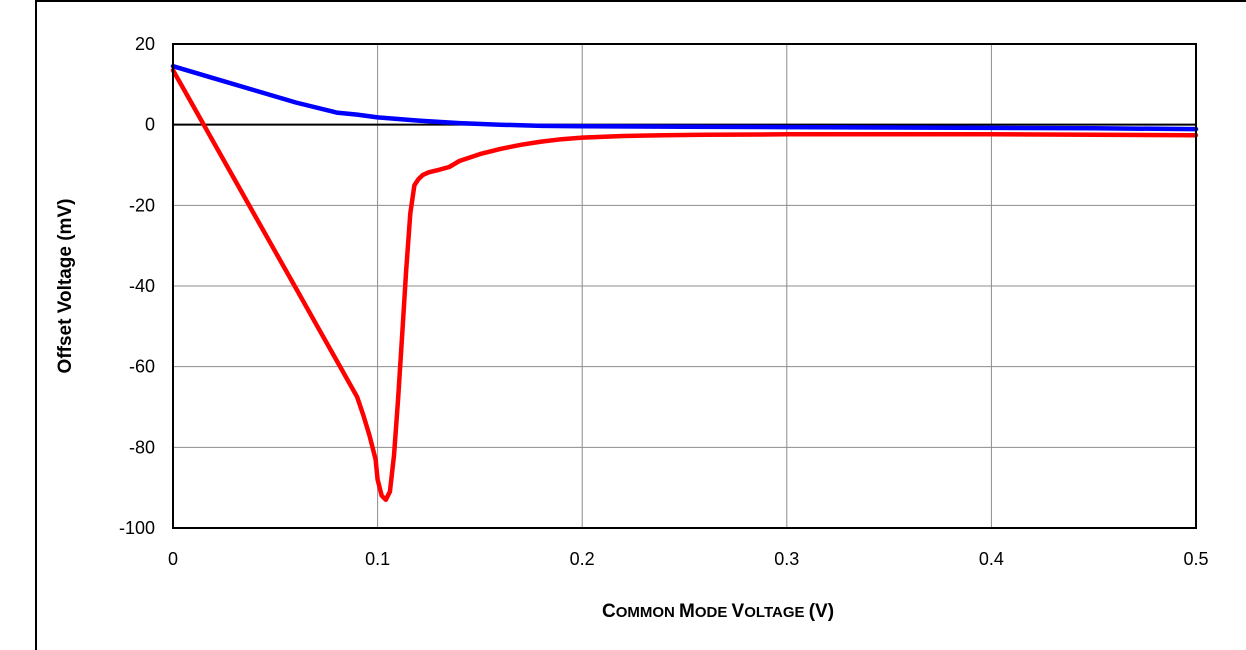 The image size is (1246, 650). Describe the element at coordinates (582, 559) in the screenshot. I see `x-tick-label-2: 0.2` at that location.